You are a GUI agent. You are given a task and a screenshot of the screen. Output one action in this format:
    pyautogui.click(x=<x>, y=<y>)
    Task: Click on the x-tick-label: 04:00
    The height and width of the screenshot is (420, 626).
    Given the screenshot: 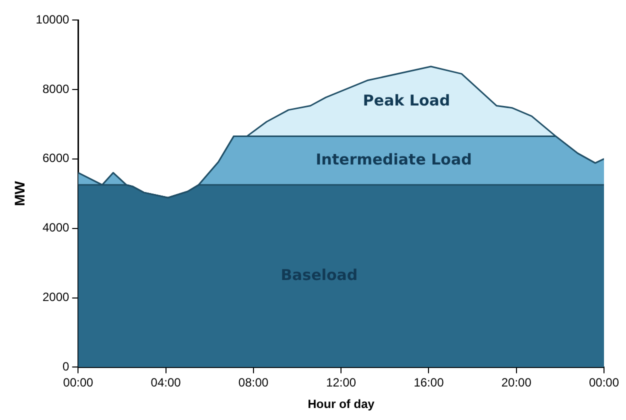 What is the action you would take?
    pyautogui.click(x=166, y=383)
    